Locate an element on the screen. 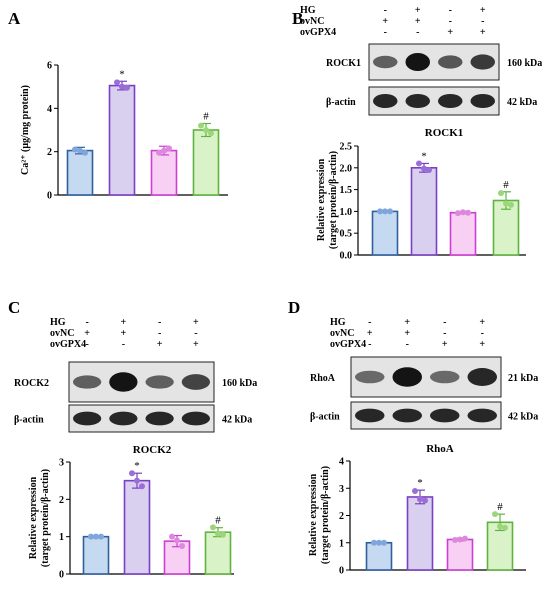 Image resolution: width=550 pixels, height=615 pixels. chart-title: RhoA is located at coordinates (440, 449).